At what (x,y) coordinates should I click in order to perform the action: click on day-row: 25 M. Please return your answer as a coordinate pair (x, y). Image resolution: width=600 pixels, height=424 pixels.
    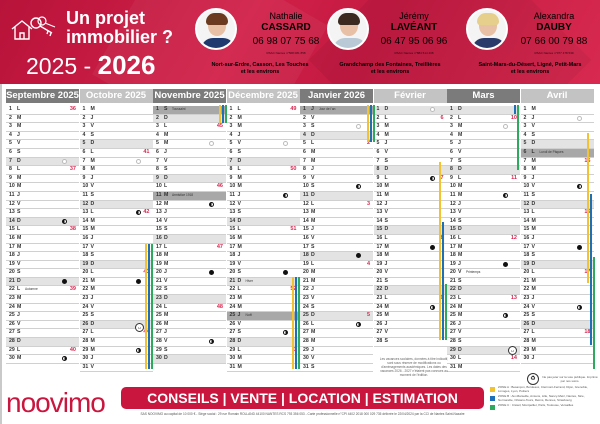
    Looking at the image, I should click on (410, 316).